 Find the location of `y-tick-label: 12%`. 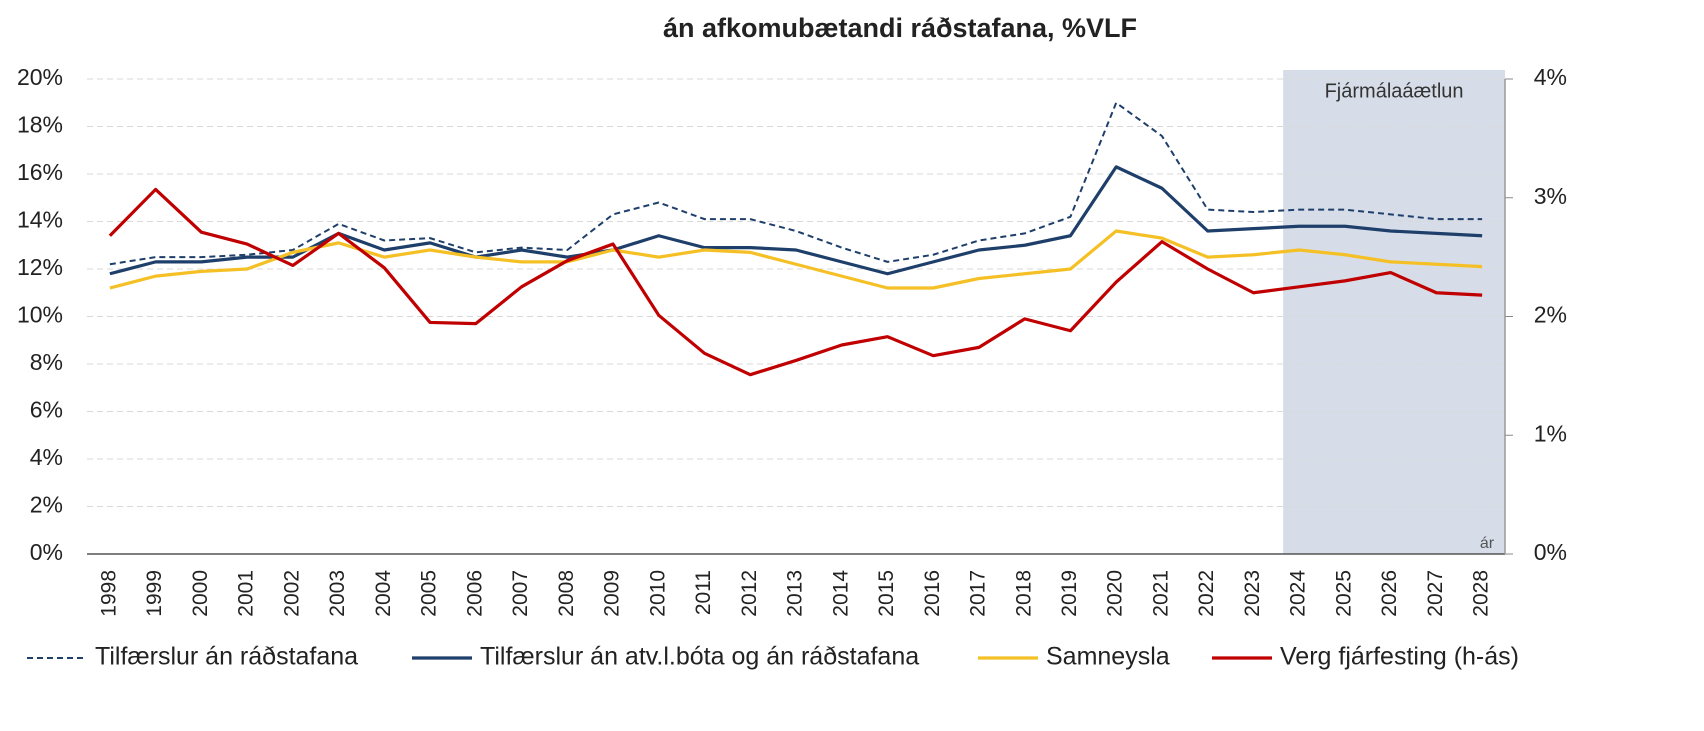

y-tick-label: 12% is located at coordinates (40, 267).